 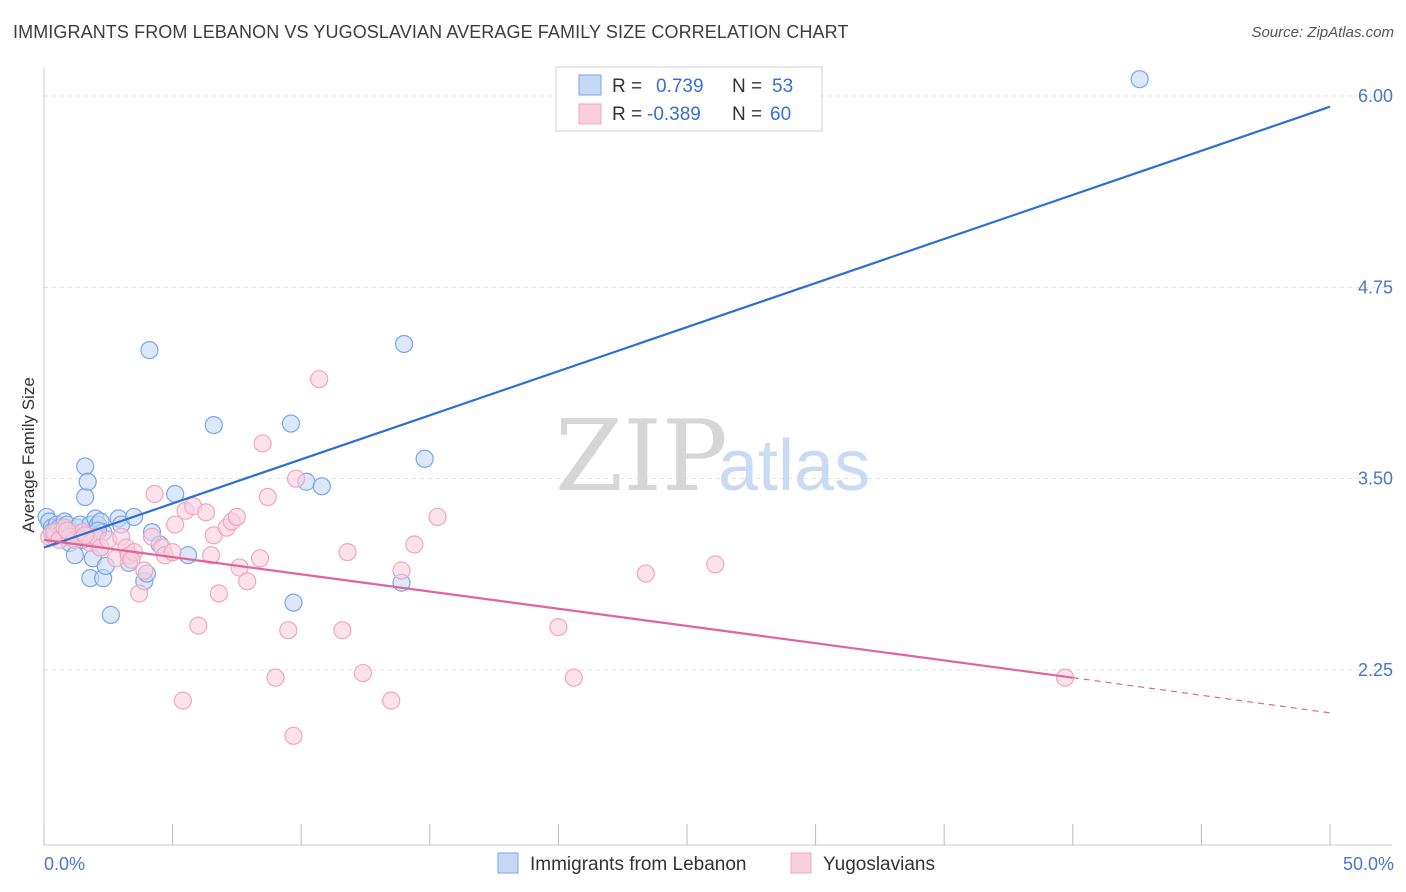 What do you see at coordinates (747, 114) in the screenshot?
I see `legend-n-label-2: N =` at bounding box center [747, 114].